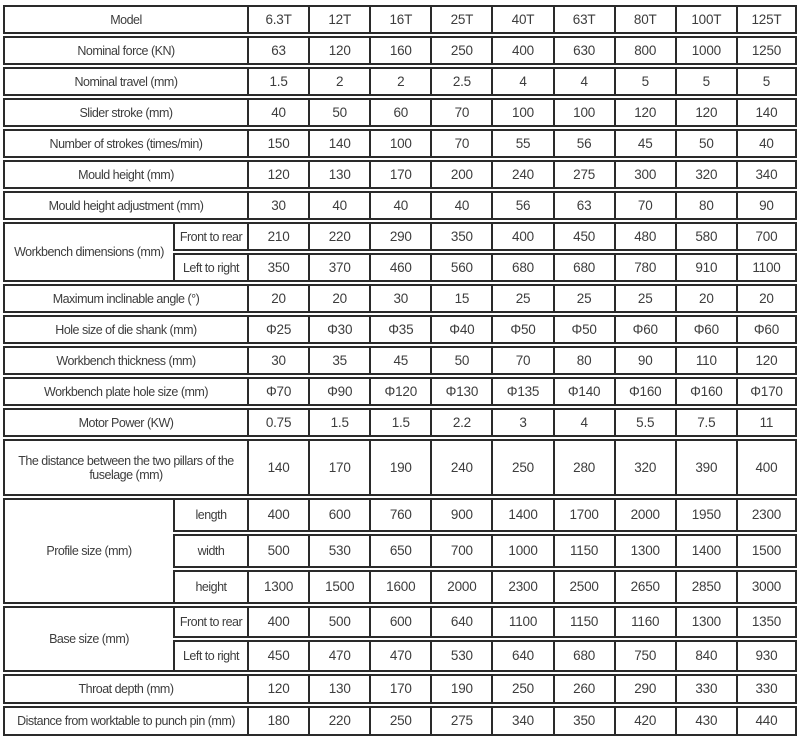 This screenshot has width=800, height=739. Describe the element at coordinates (705, 422) in the screenshot. I see `value-cell: 7.5` at that location.